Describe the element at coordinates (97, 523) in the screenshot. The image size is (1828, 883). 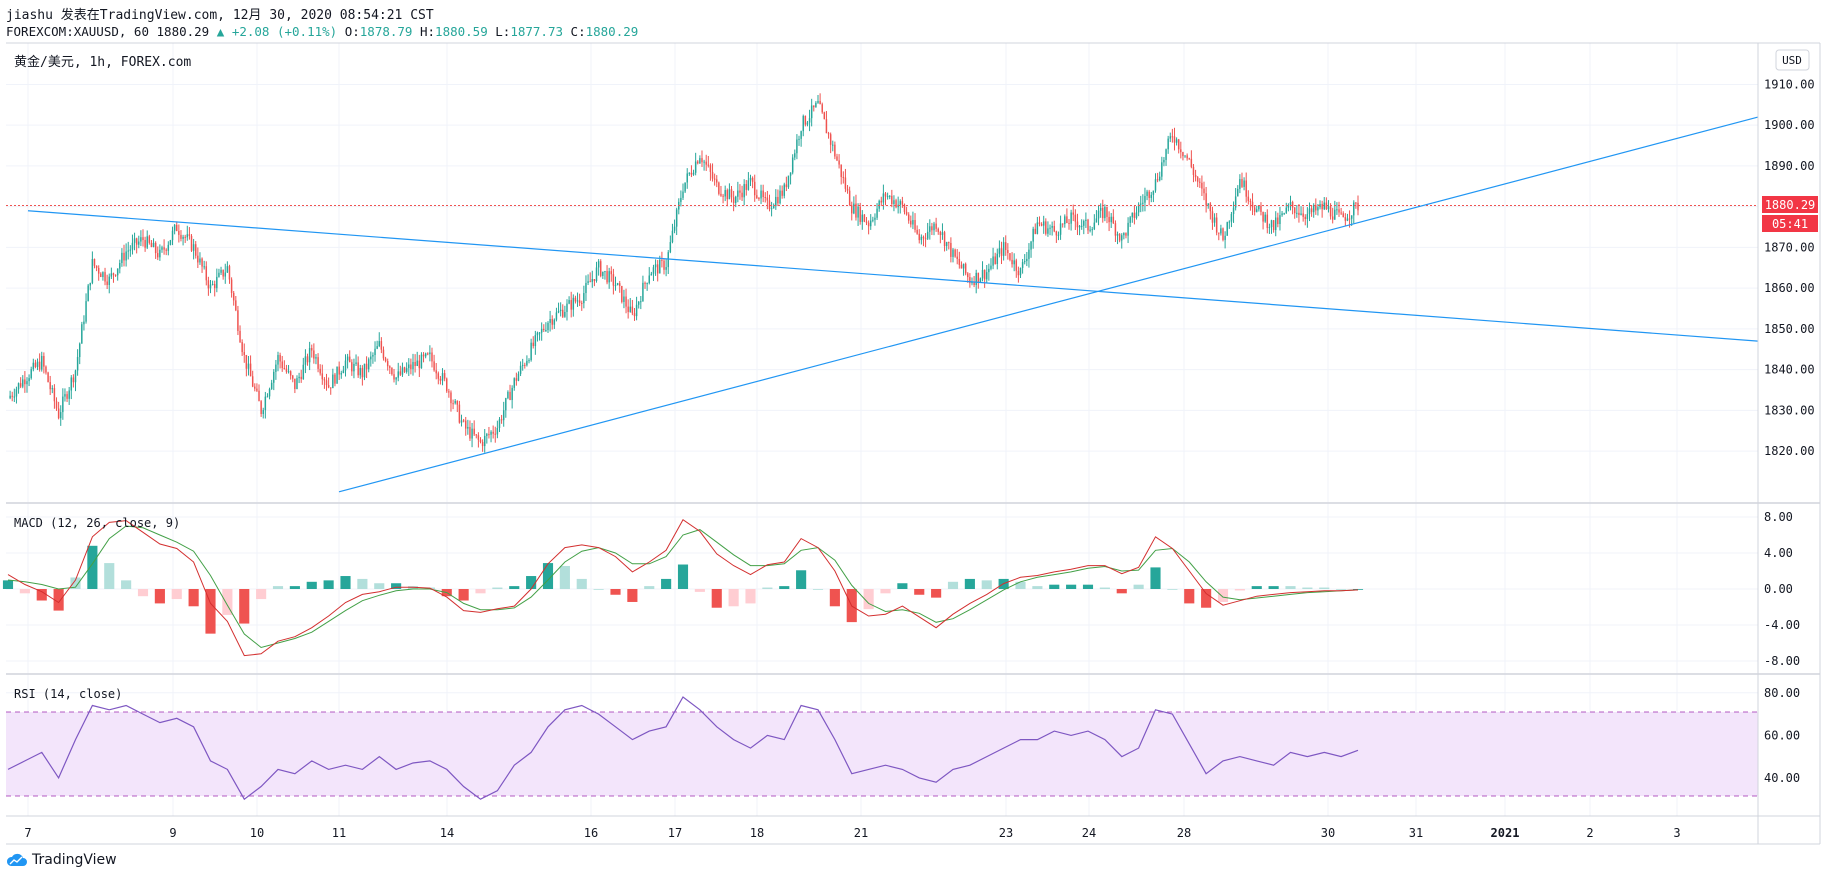
I see `macd-label: MACD (12, 26, close, 9)` at that location.